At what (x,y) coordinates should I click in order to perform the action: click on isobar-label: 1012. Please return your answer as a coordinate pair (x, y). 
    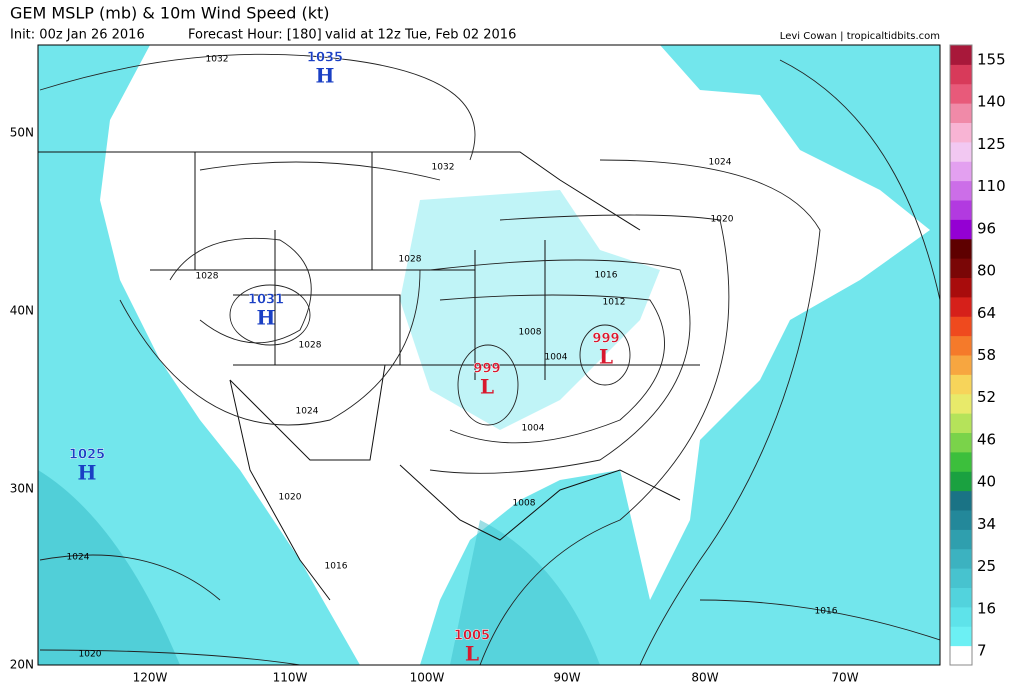
    Looking at the image, I should click on (614, 303).